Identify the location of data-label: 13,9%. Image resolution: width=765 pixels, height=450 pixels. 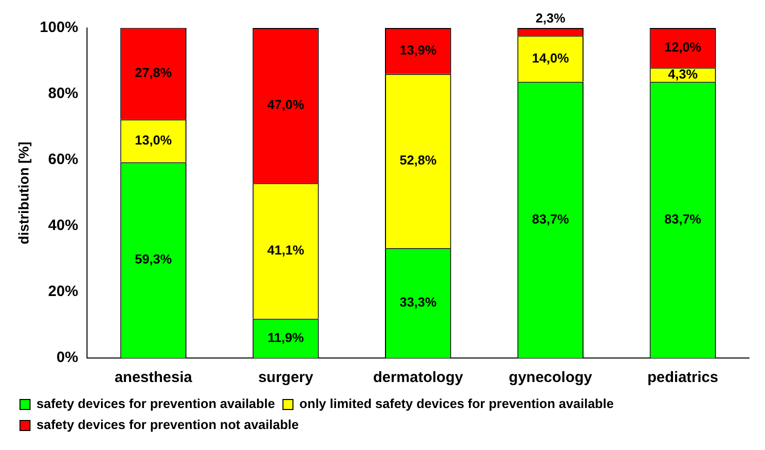
(418, 50).